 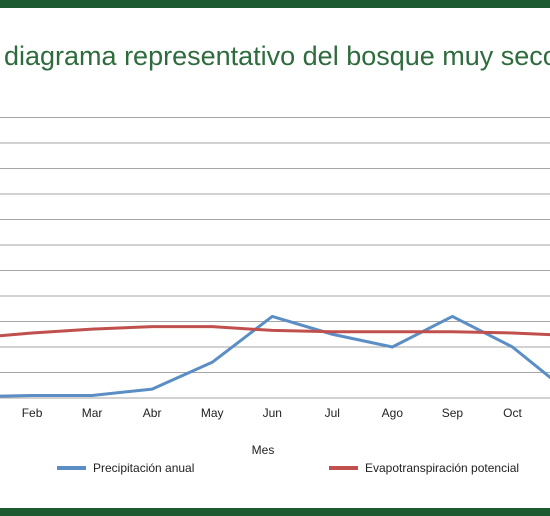 I want to click on x-tick-label: Sep, so click(x=453, y=413).